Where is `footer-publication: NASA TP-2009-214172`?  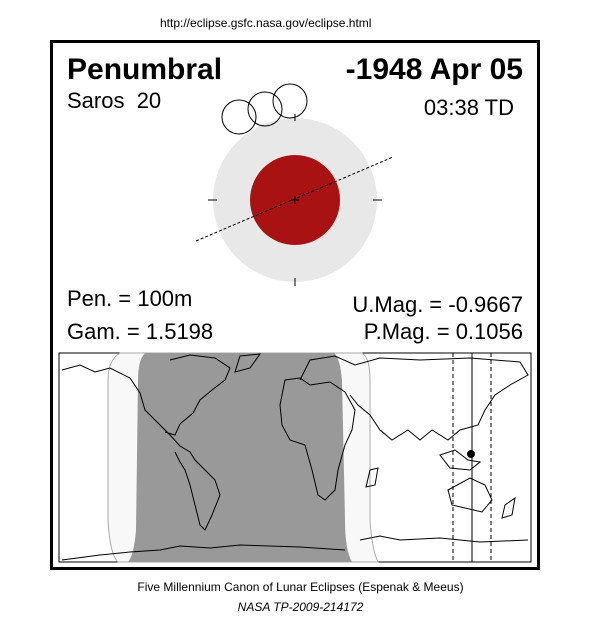 footer-publication: NASA TP-2009-214172 is located at coordinates (300, 607).